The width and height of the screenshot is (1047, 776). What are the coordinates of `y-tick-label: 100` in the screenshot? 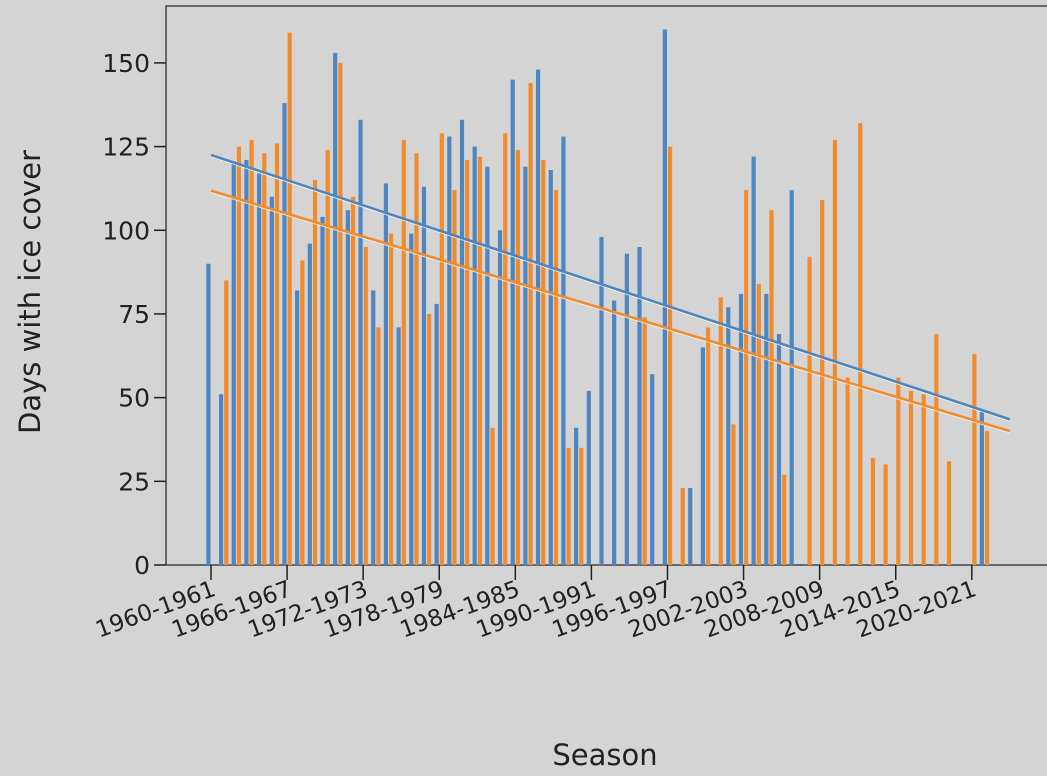 It's located at (126, 230).